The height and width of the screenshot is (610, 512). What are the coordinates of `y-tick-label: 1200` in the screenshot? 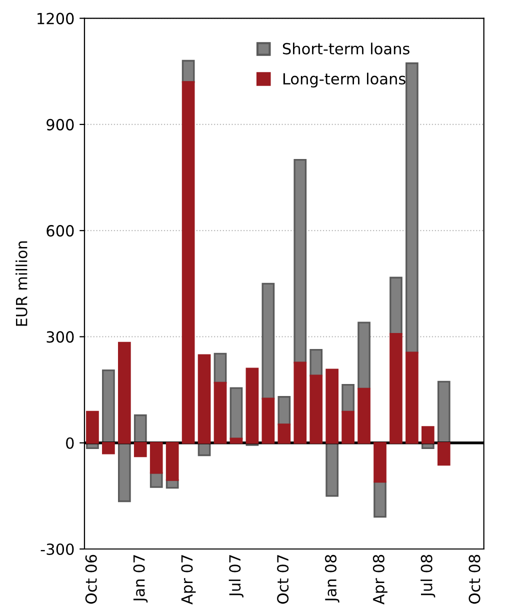 It's located at (56, 18).